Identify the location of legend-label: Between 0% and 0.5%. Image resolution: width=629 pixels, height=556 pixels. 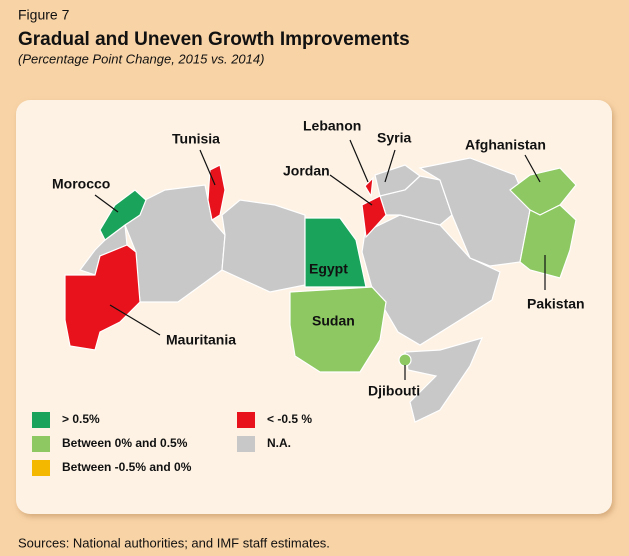
(125, 443).